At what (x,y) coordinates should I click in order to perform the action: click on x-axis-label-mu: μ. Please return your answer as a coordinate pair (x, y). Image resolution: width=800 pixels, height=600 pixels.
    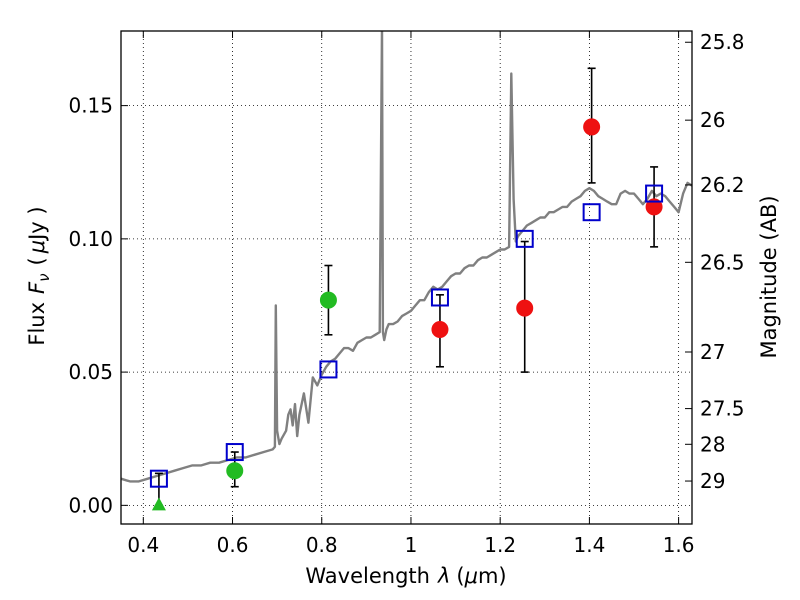
    Looking at the image, I should click on (471, 576).